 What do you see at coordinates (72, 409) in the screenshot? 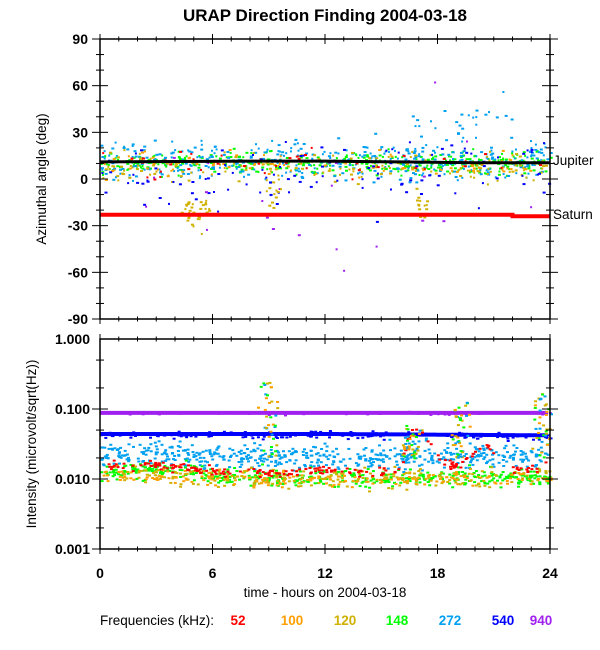
I see `intensity-tick-label: 0.100` at bounding box center [72, 409].